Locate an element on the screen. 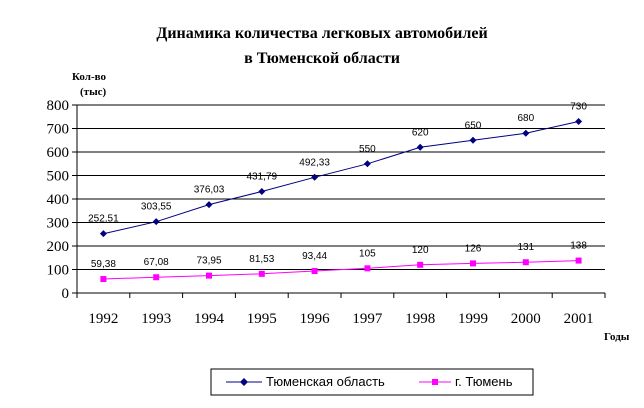  series-0-label-2001: 730 is located at coordinates (578, 106).